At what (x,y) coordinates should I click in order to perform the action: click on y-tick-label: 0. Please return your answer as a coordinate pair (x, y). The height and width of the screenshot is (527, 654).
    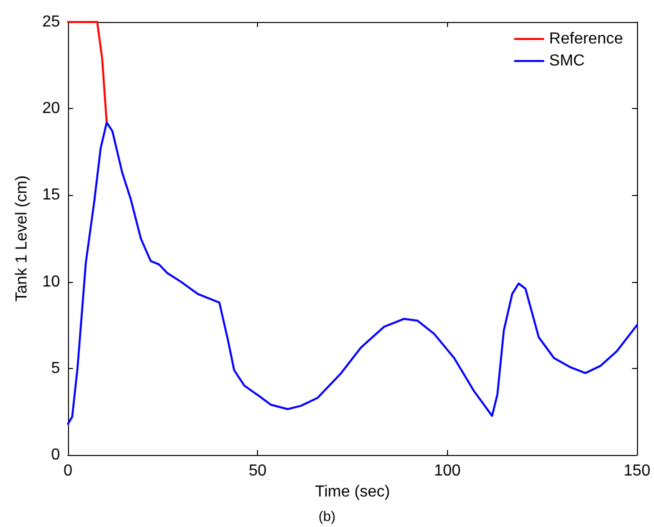
    Looking at the image, I should click on (55, 455).